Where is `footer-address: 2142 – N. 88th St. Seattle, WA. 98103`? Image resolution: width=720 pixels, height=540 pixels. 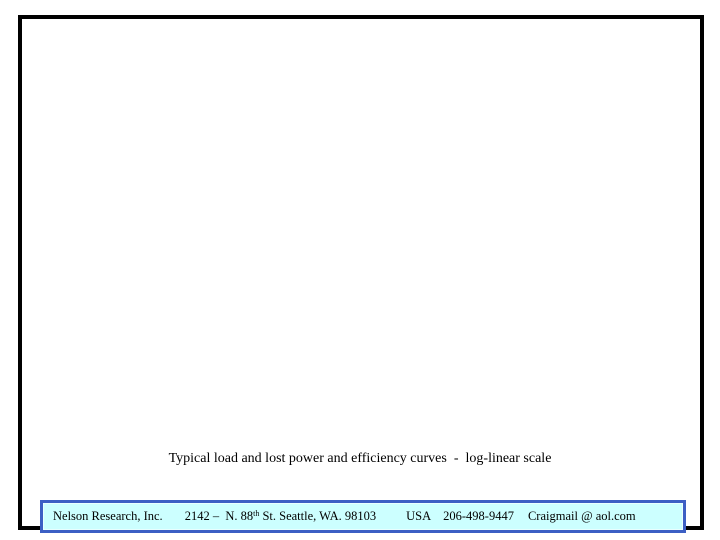
footer-address: 2142 – N. 88th St. Seattle, WA. 98103 is located at coordinates (280, 516).